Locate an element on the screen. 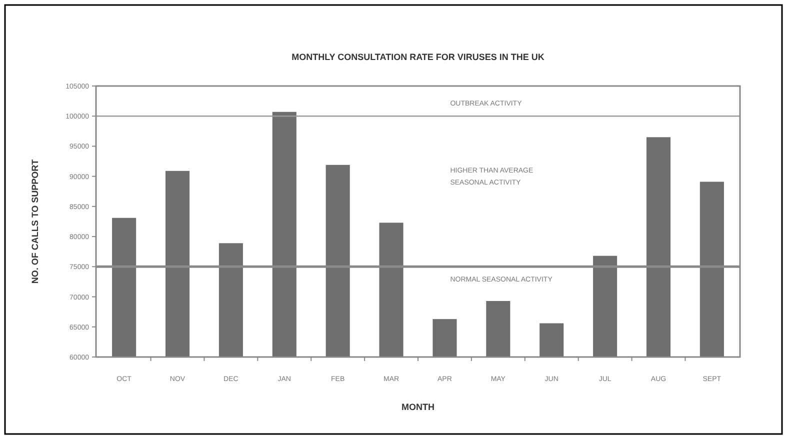 This screenshot has height=439, width=787. y-axis-title: NO. OF CALLS TO SUPPORT is located at coordinates (35, 221).